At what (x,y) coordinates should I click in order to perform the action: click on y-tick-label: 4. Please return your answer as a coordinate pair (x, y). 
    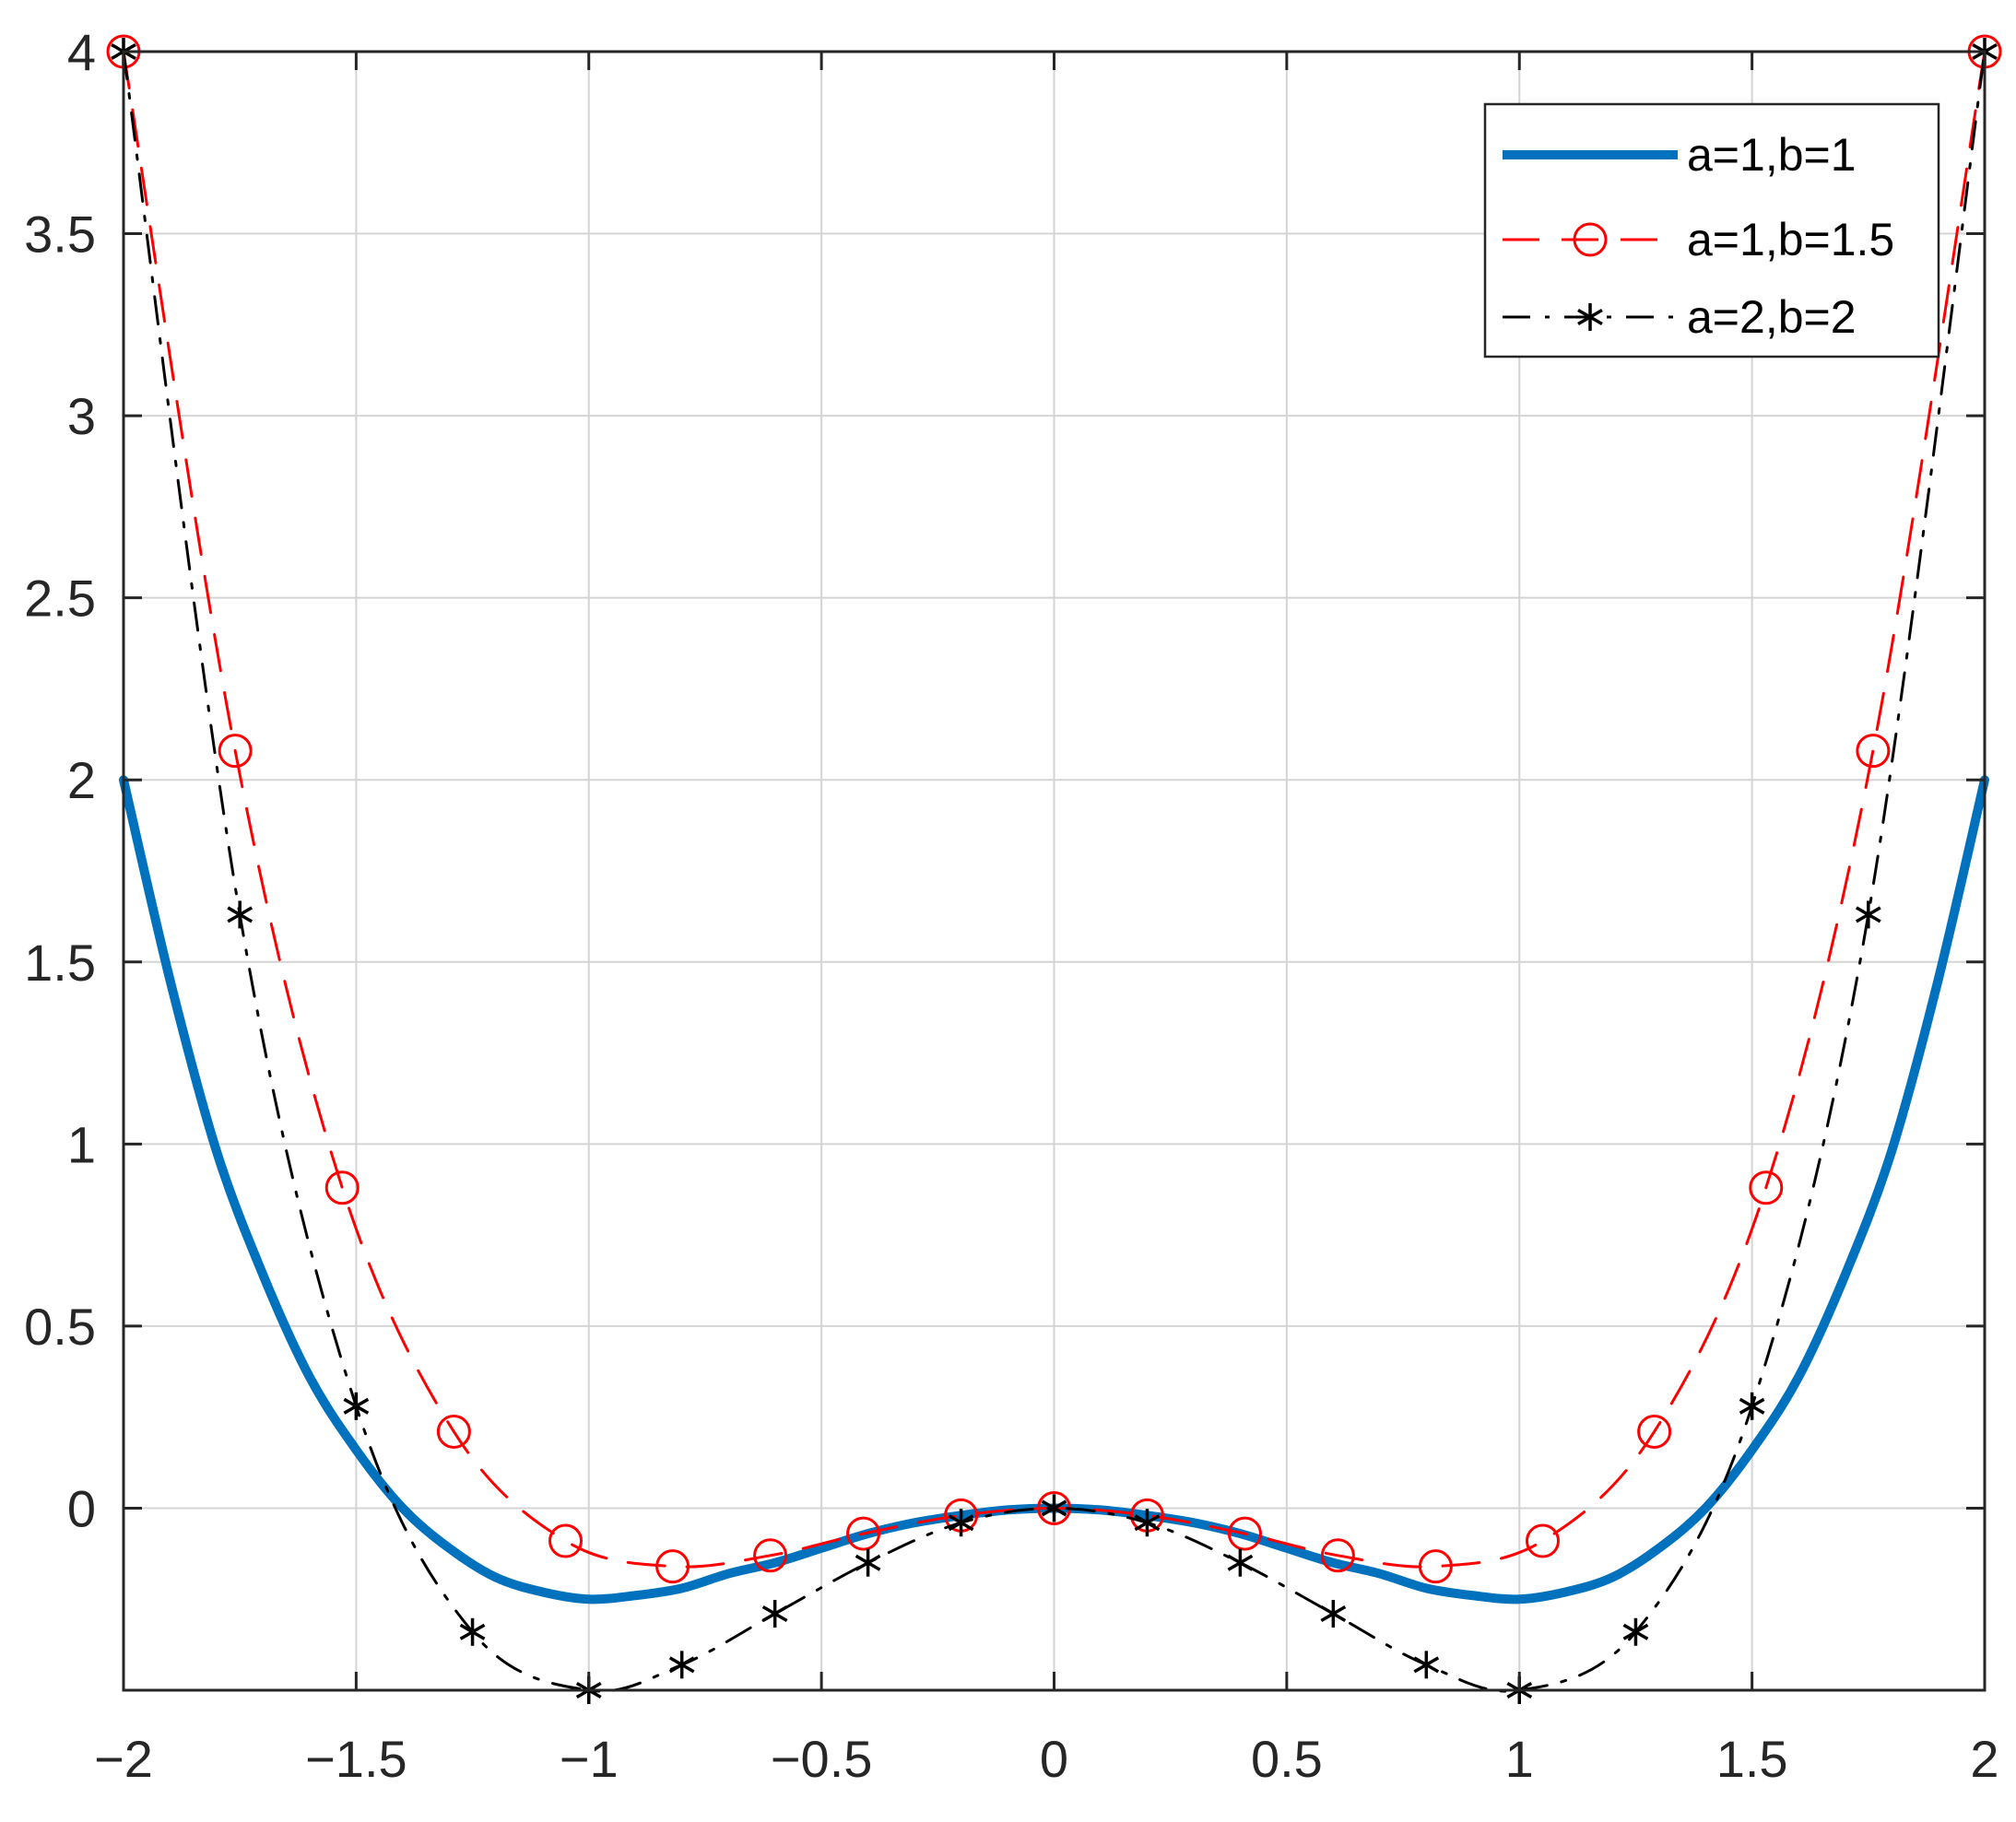
    Looking at the image, I should click on (81, 52).